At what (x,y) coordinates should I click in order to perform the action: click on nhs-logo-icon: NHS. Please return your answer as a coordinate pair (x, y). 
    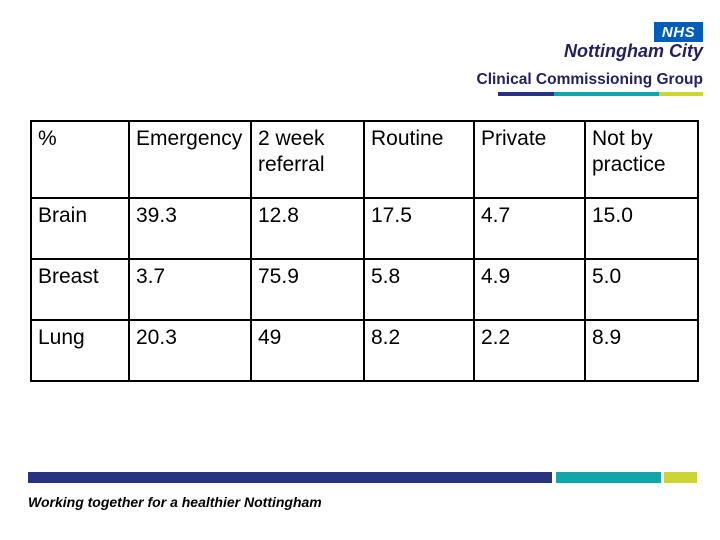
    Looking at the image, I should click on (678, 32).